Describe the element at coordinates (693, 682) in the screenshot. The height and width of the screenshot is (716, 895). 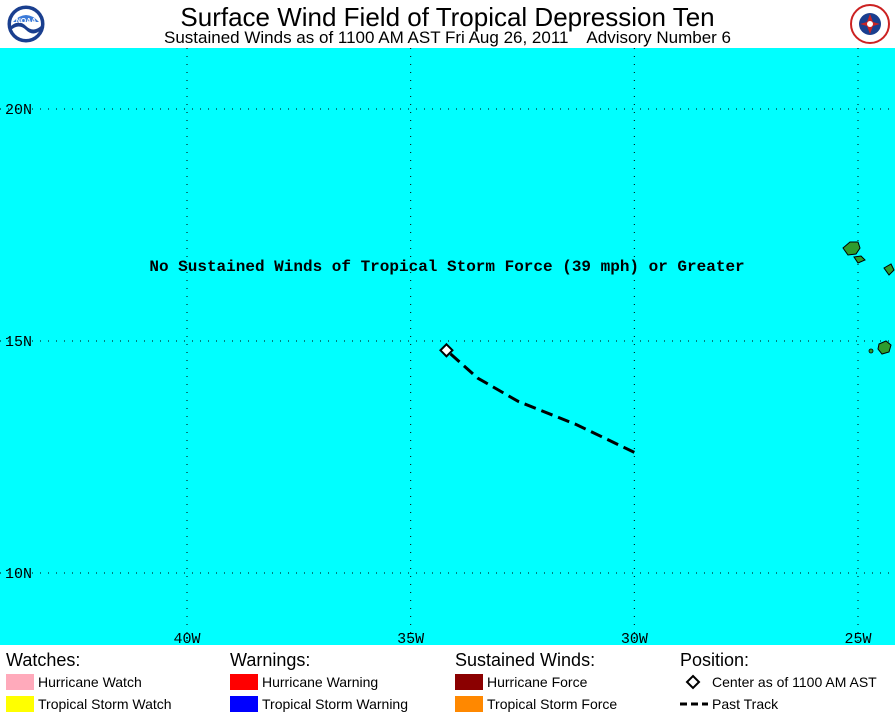
I see `diamond-icon` at that location.